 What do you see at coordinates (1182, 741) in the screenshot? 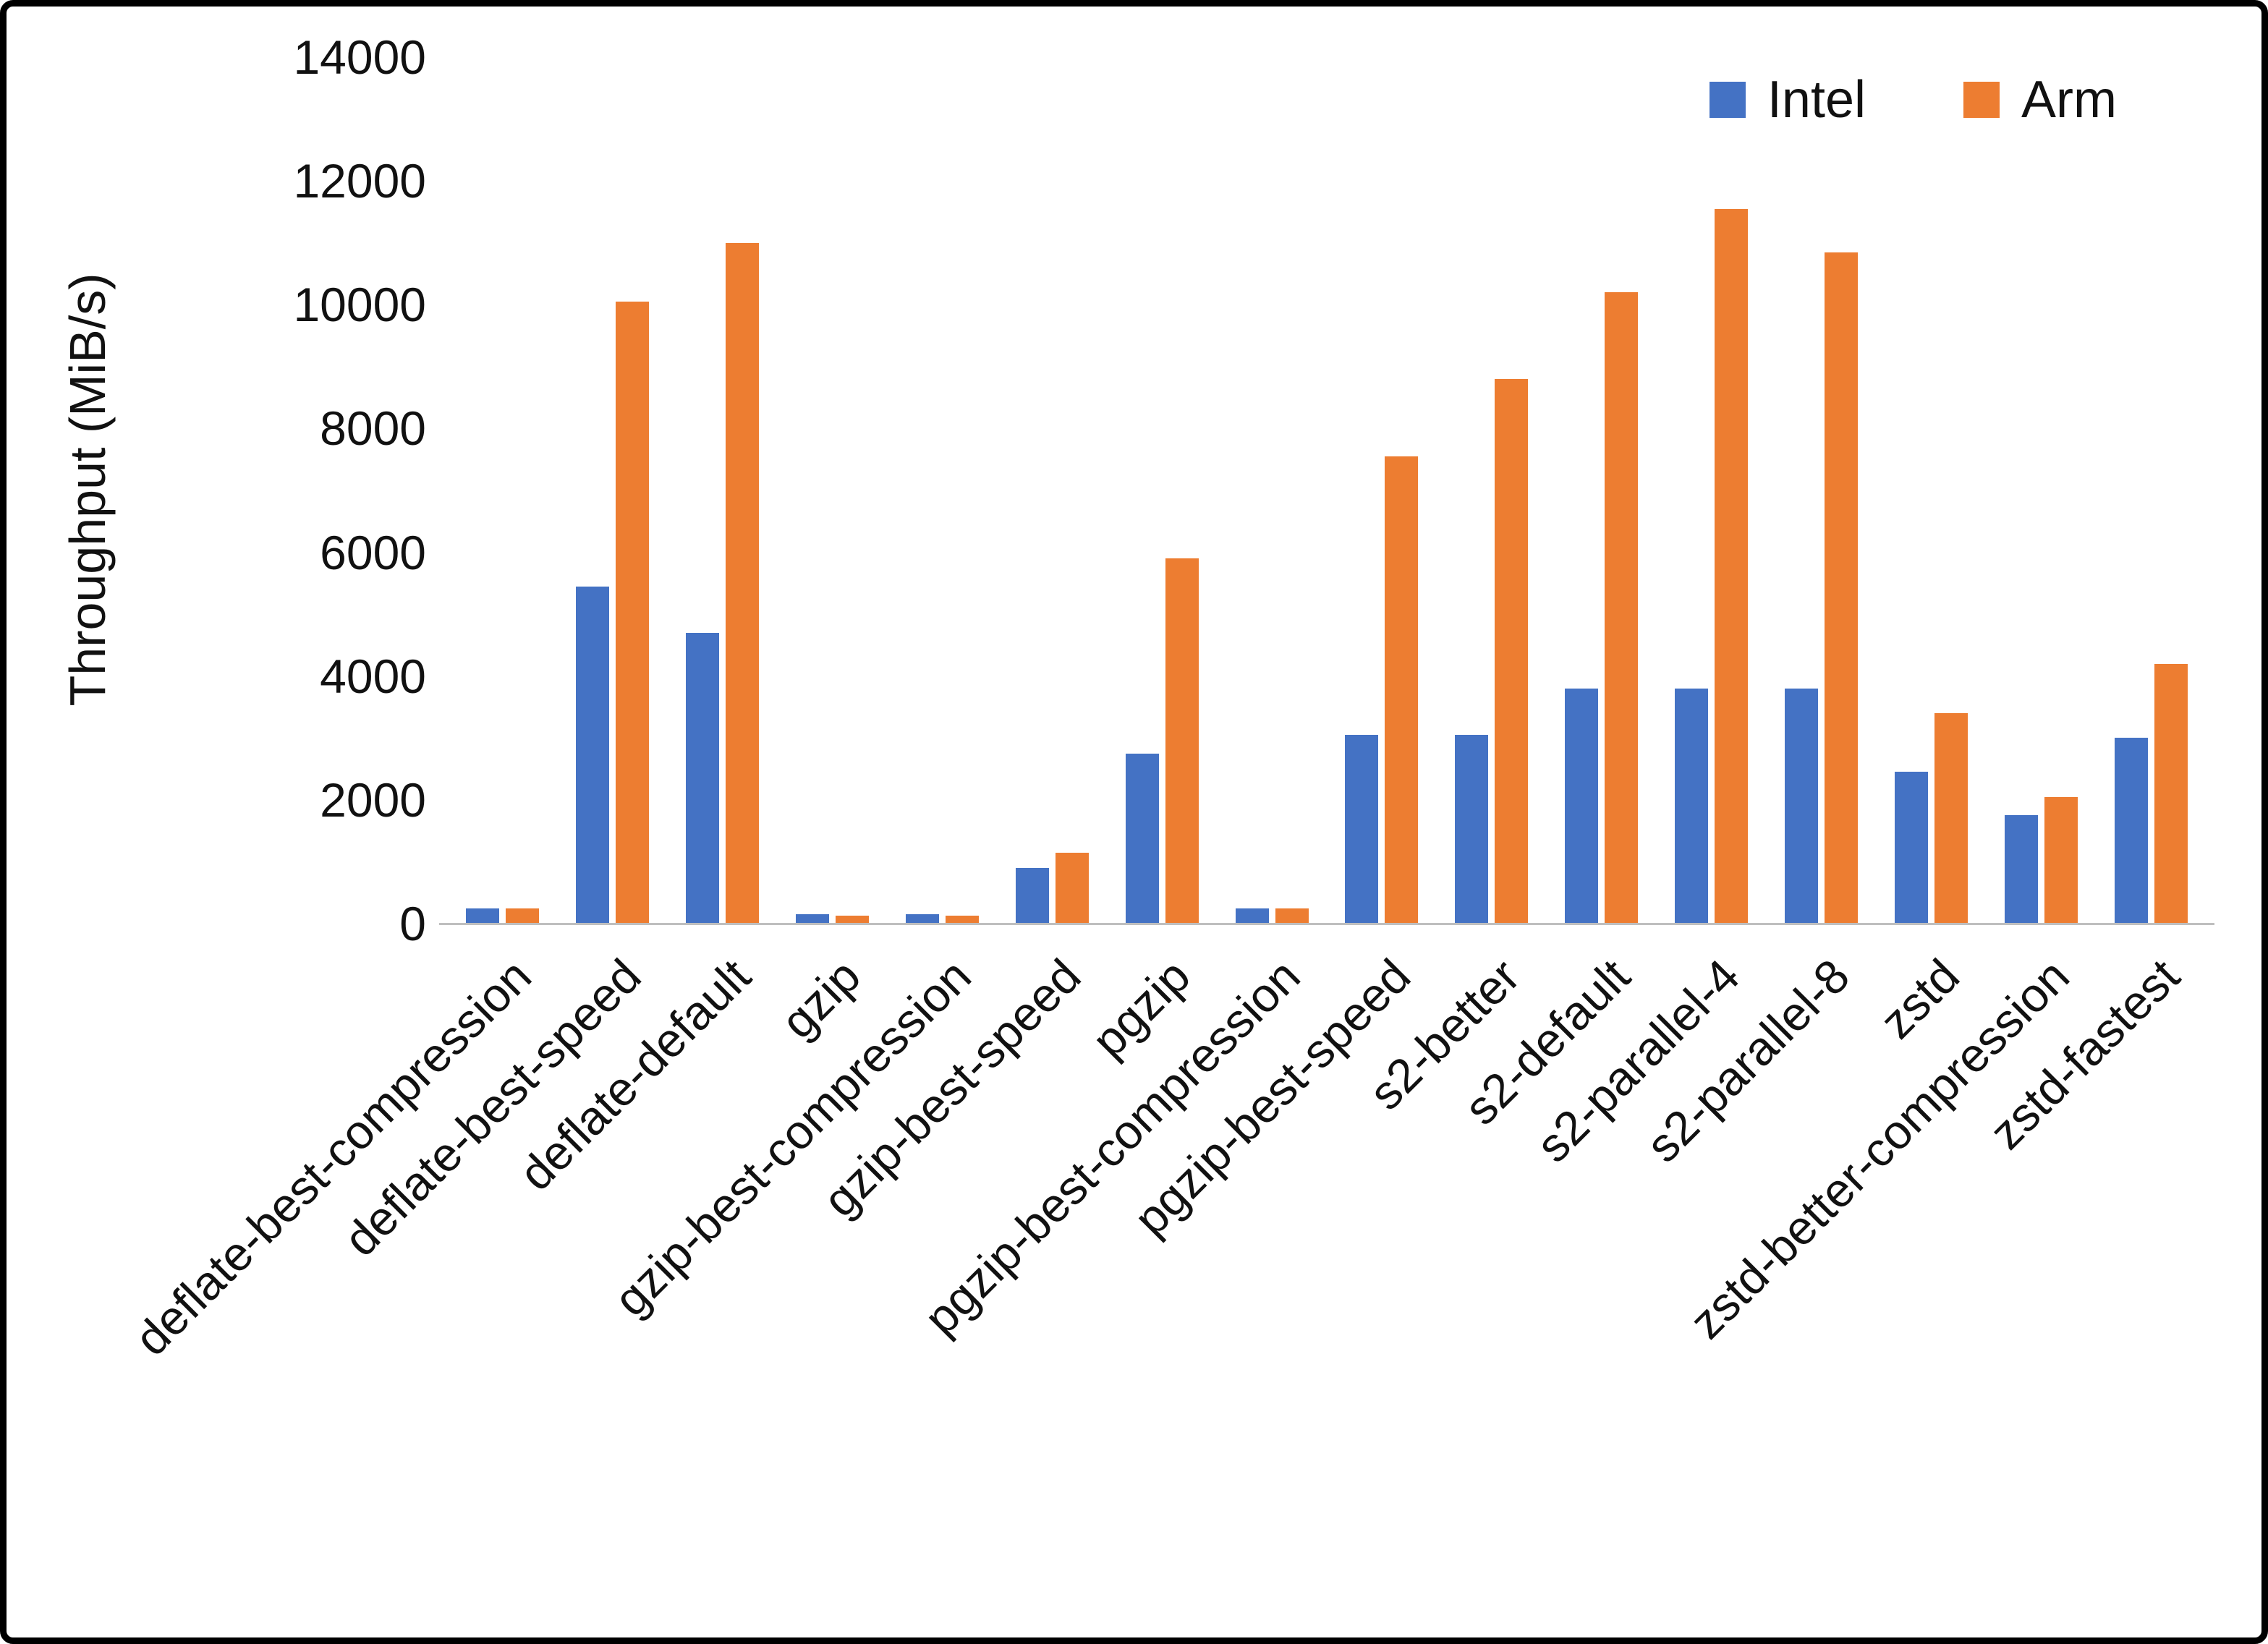
I see `bar-arm-pgzip` at bounding box center [1182, 741].